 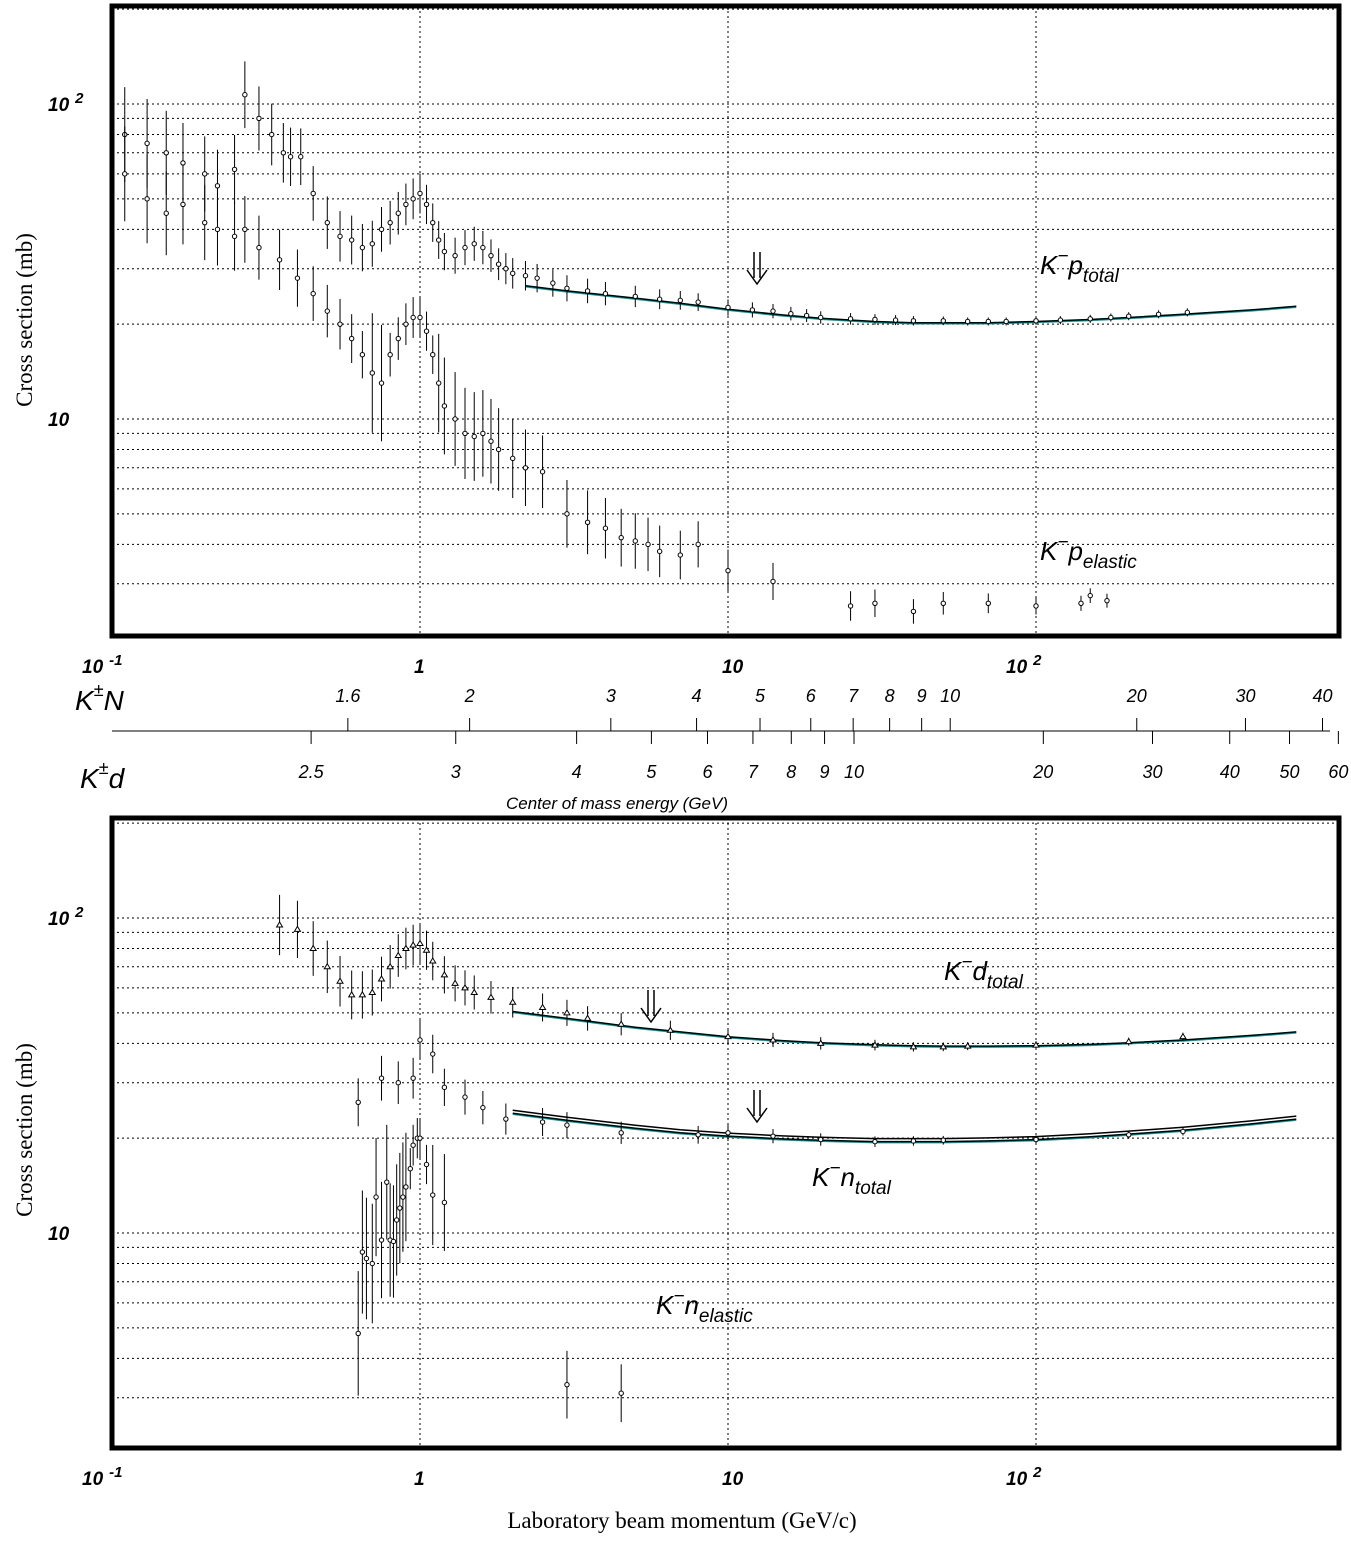 What do you see at coordinates (1042, 772) in the screenshot?
I see `cms-tick-label: 20` at bounding box center [1042, 772].